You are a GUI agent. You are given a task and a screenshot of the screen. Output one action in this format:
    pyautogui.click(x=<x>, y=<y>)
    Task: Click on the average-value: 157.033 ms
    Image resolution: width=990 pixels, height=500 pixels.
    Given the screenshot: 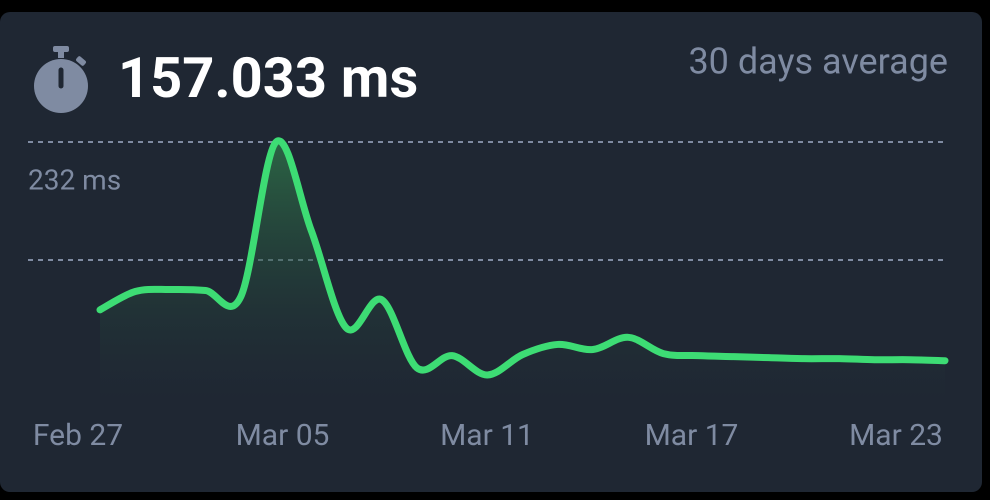 What is the action you would take?
    pyautogui.click(x=268, y=78)
    